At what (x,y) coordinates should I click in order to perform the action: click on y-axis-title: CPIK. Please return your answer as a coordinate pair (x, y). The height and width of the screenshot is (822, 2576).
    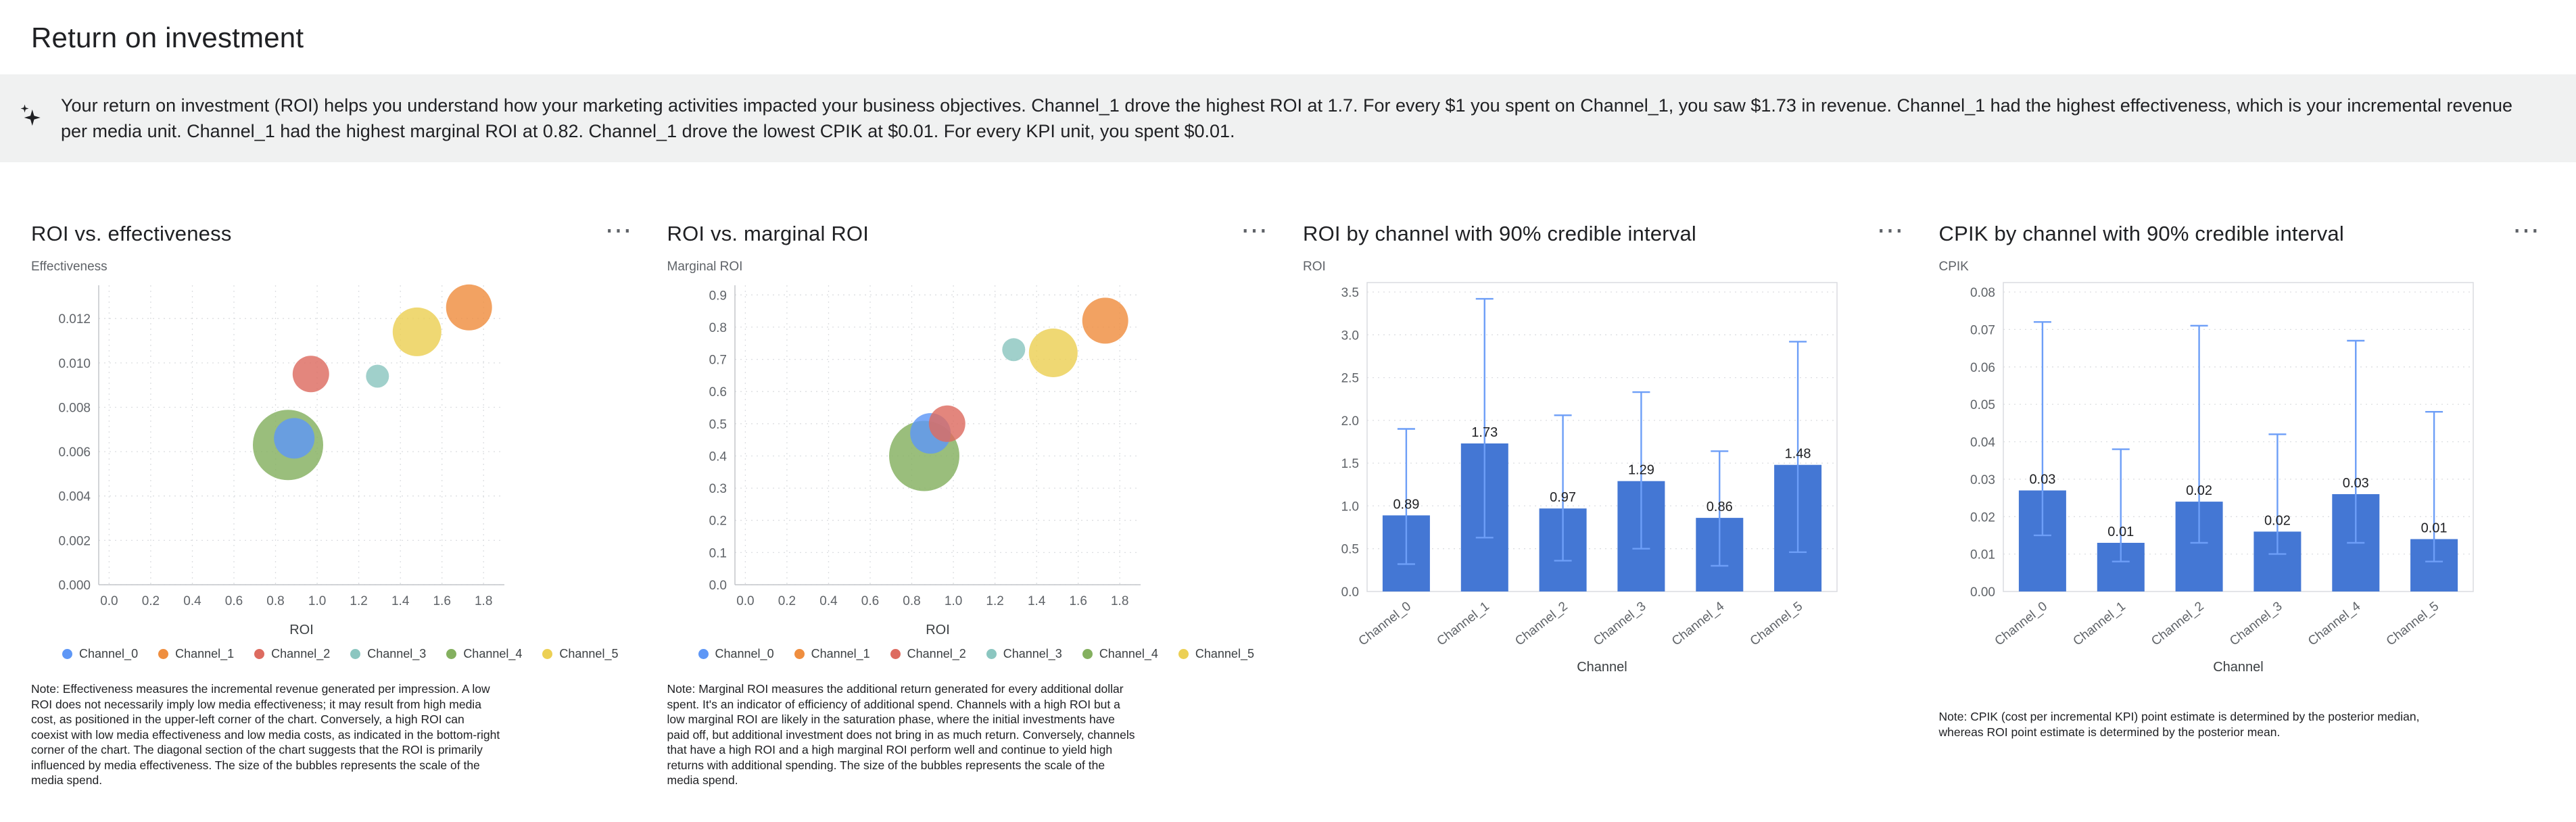
    Looking at the image, I should click on (1953, 267).